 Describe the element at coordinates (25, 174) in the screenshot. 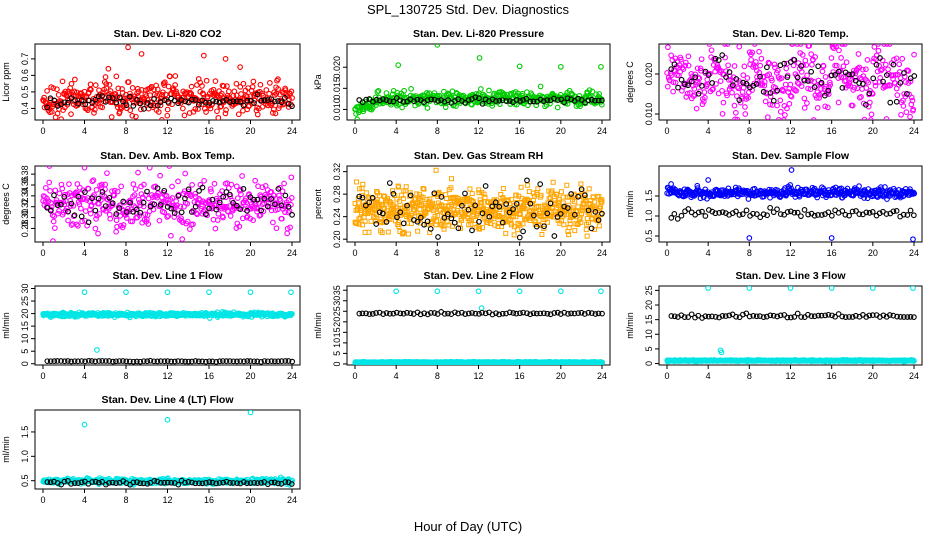

I see `y-tick-label: 0.38` at that location.